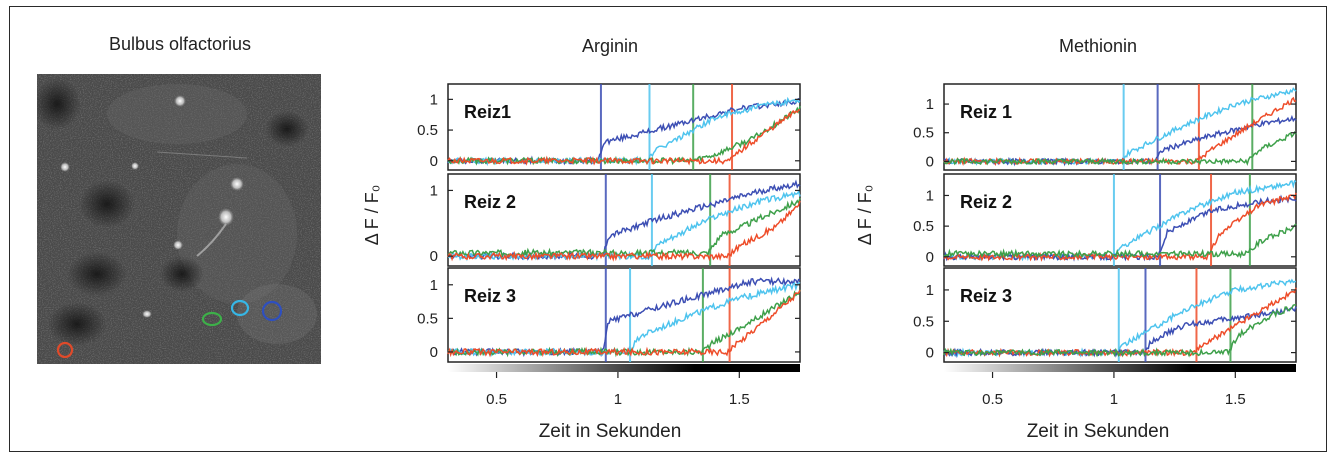 Image resolution: width=1336 pixels, height=458 pixels. I want to click on roi-red, so click(65, 350).